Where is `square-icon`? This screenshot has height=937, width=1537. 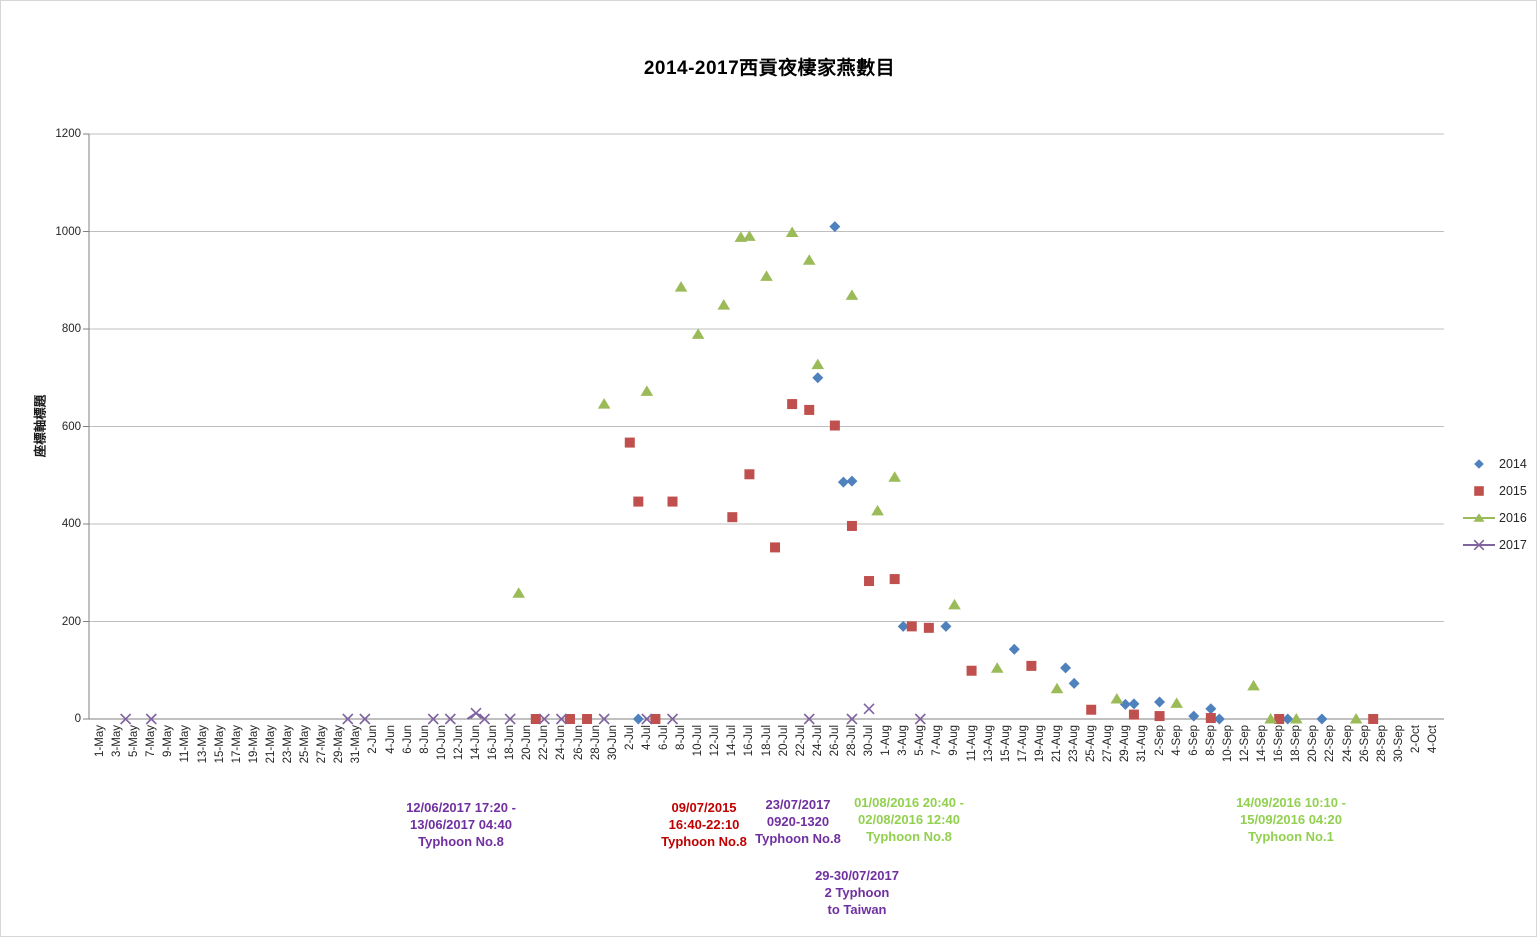
square-icon is located at coordinates (1479, 490).